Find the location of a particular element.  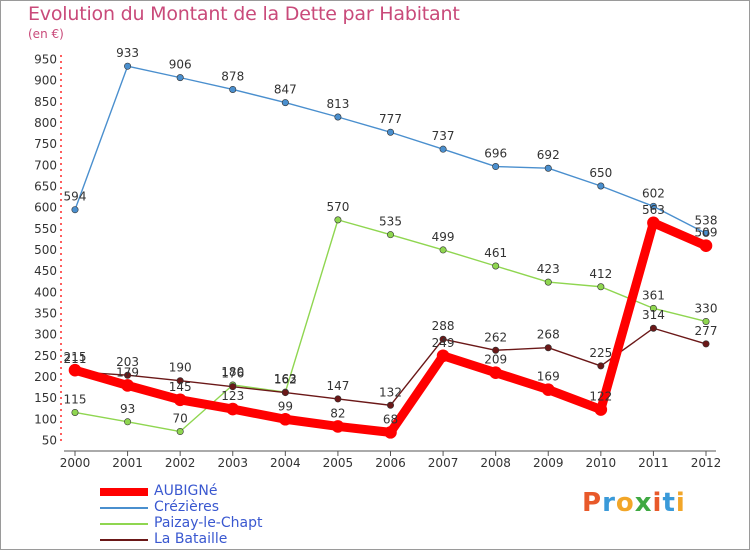

data-label: 145 is located at coordinates (180, 387).